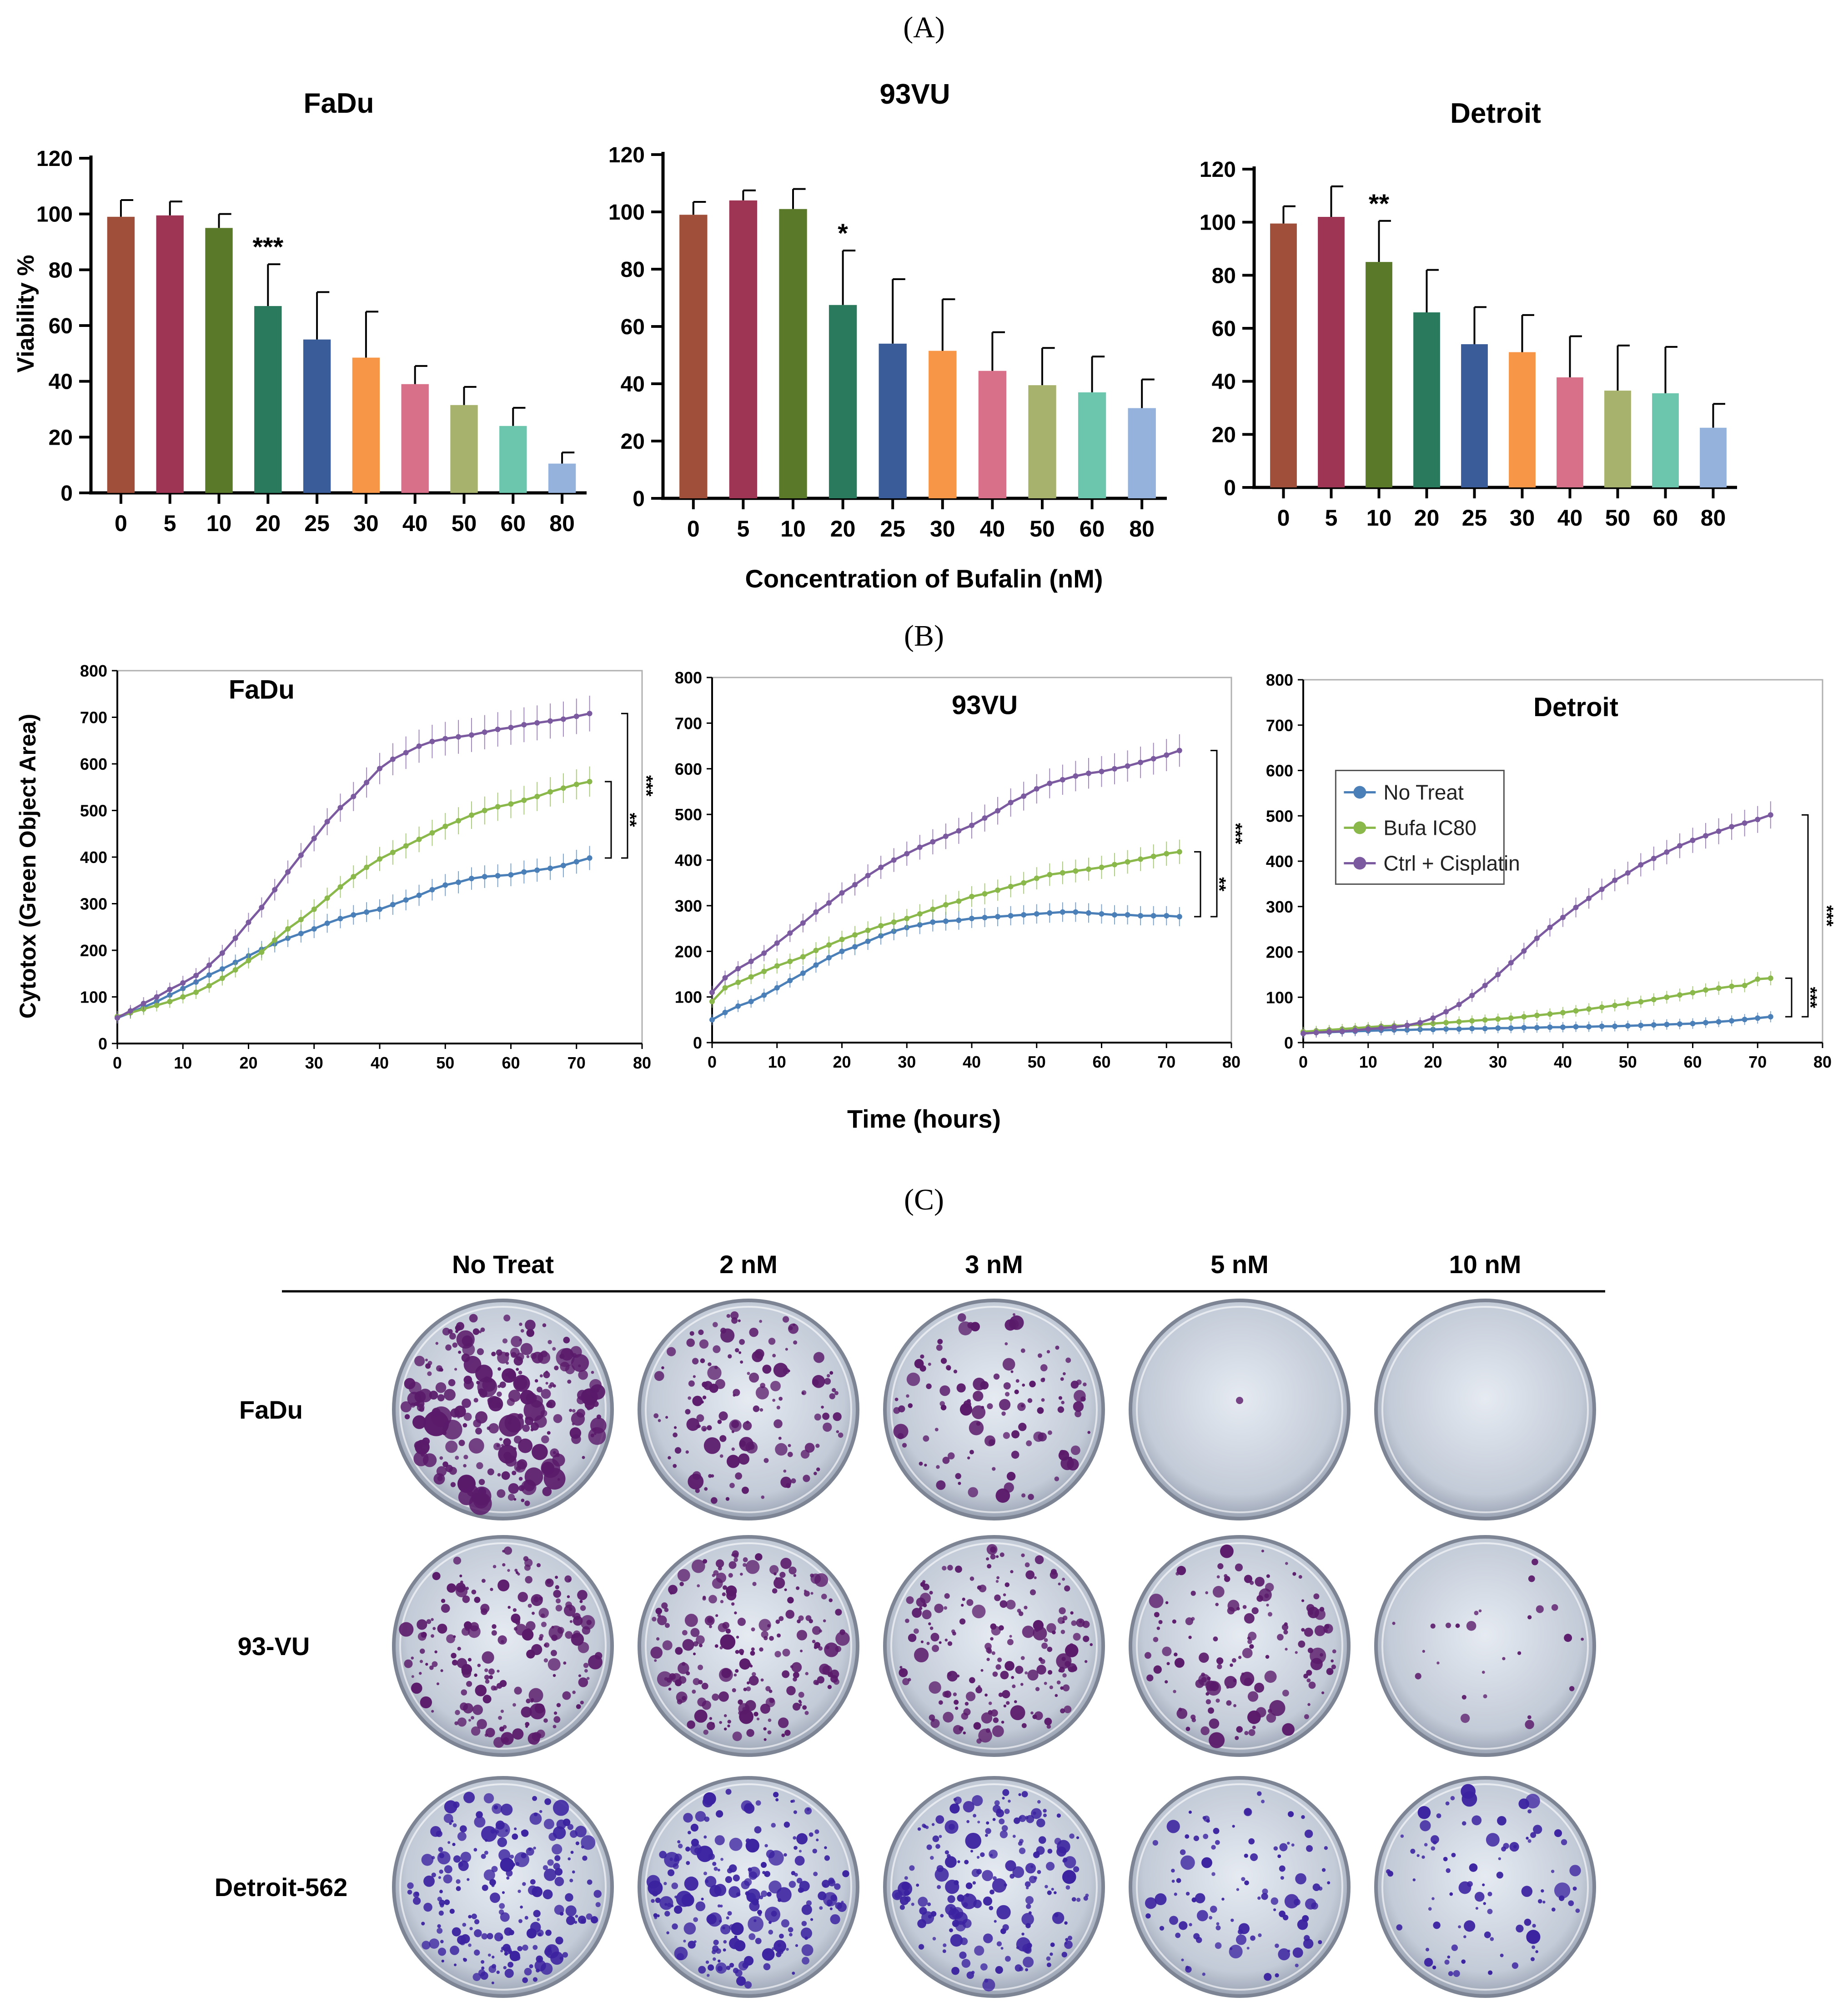 The height and width of the screenshot is (2007, 1848). Describe the element at coordinates (630, 820) in the screenshot. I see `significance-bracket-inner-label: **` at that location.